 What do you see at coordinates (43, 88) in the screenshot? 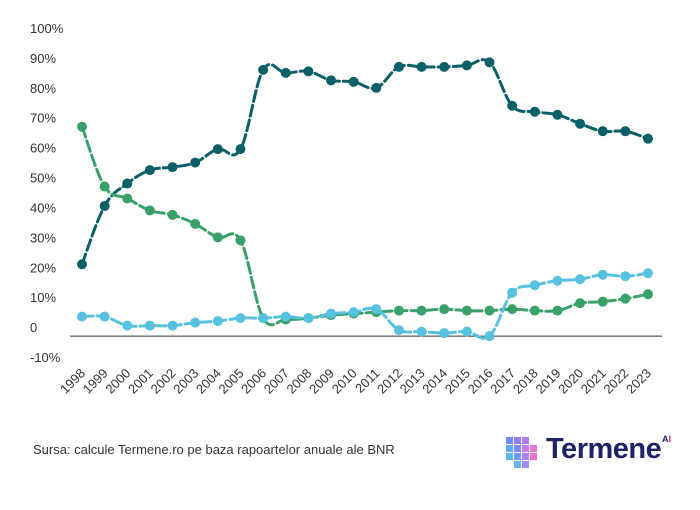
I see `y-tick-label: 80%` at bounding box center [43, 88].